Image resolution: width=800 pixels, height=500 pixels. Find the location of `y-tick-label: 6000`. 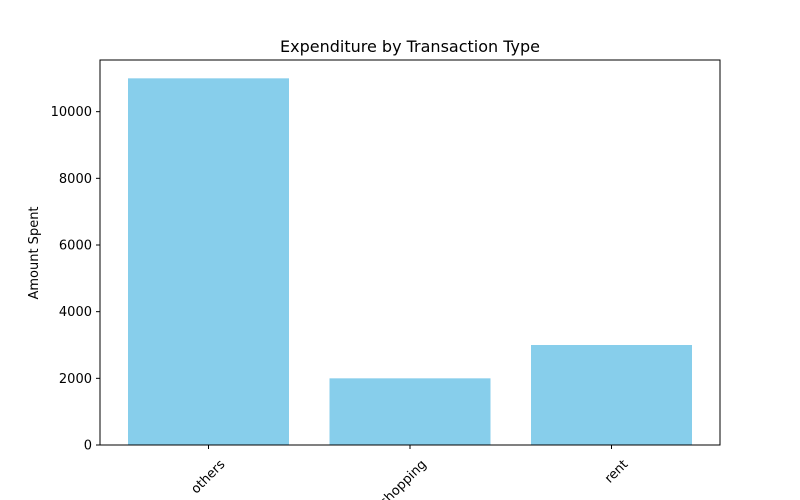

y-tick-label: 6000 is located at coordinates (75, 246).